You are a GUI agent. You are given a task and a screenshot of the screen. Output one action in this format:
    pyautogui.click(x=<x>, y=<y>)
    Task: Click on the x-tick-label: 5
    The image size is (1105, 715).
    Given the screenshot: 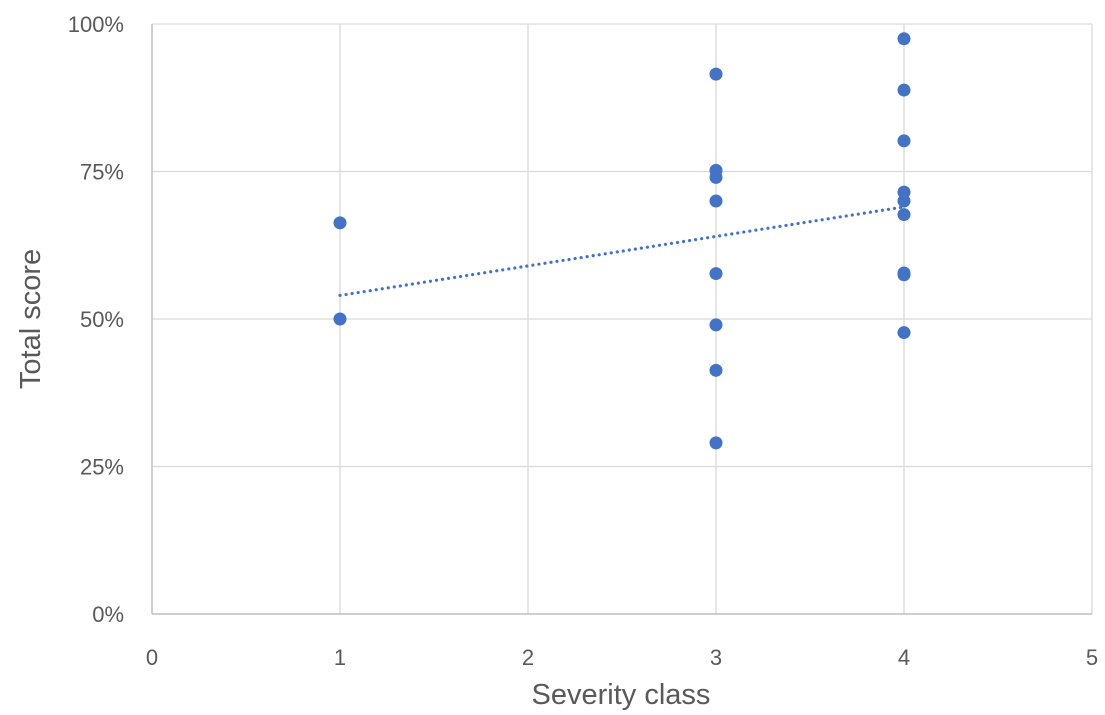 What is the action you would take?
    pyautogui.click(x=1092, y=657)
    